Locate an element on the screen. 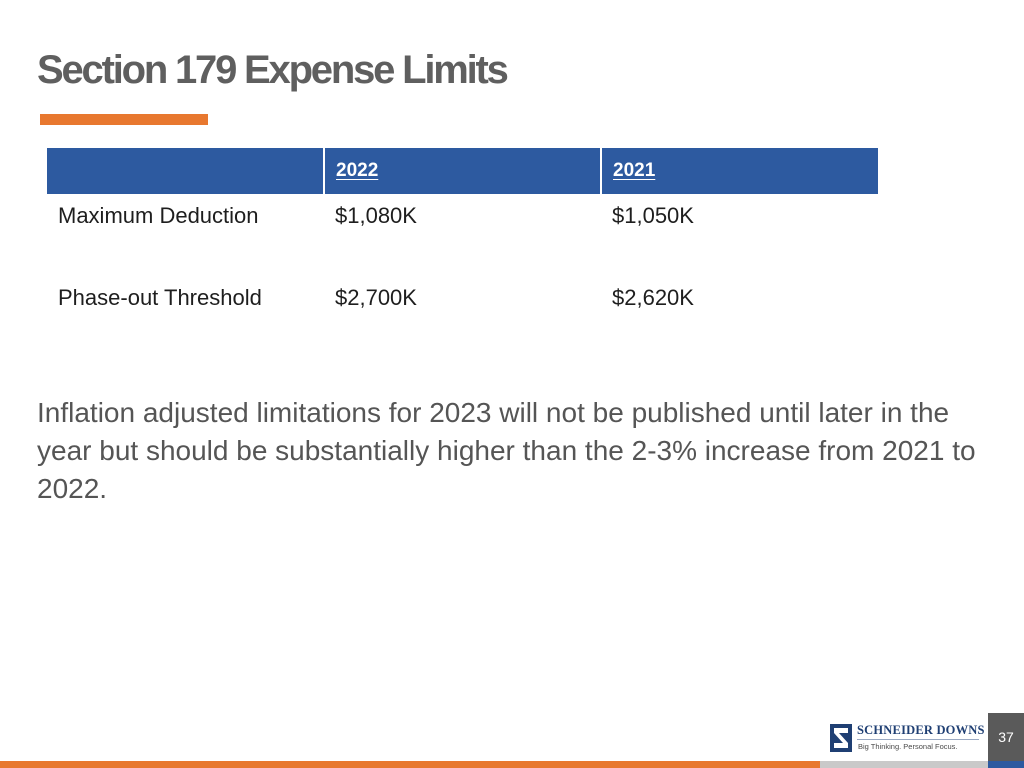  title-accent-bar is located at coordinates (124, 119).